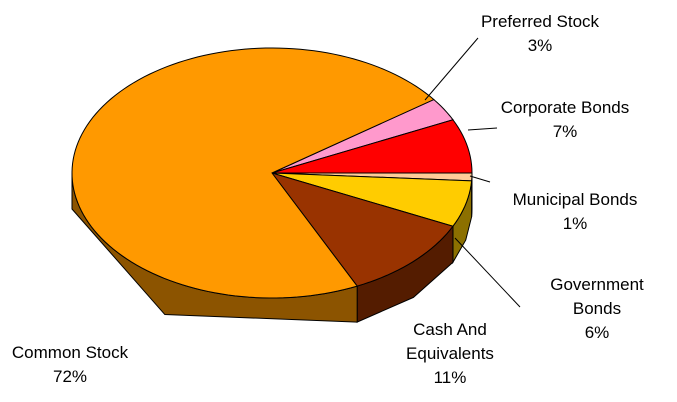 The height and width of the screenshot is (402, 677). What do you see at coordinates (597, 332) in the screenshot?
I see `value-label: 6%` at bounding box center [597, 332].